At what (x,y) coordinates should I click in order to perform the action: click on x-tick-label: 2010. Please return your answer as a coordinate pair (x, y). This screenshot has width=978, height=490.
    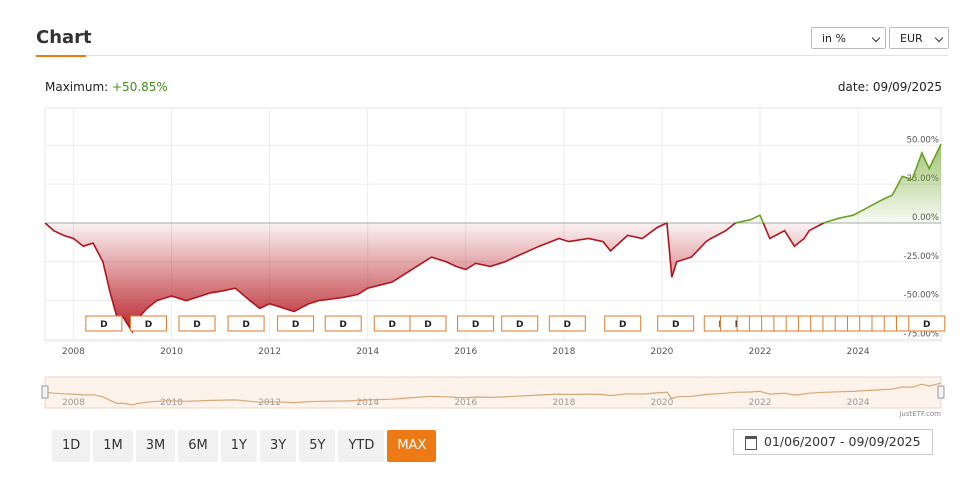
    Looking at the image, I should click on (171, 352).